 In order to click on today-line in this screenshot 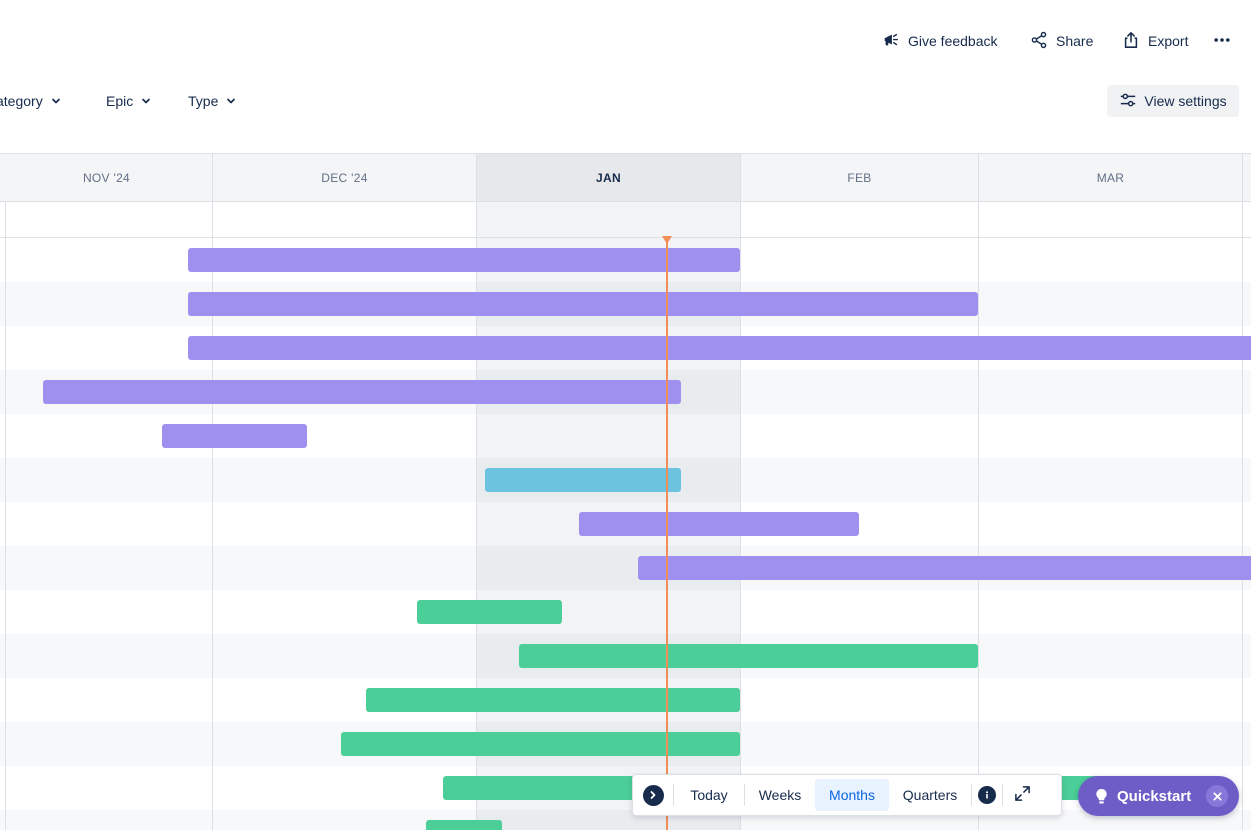, I will do `click(667, 534)`.